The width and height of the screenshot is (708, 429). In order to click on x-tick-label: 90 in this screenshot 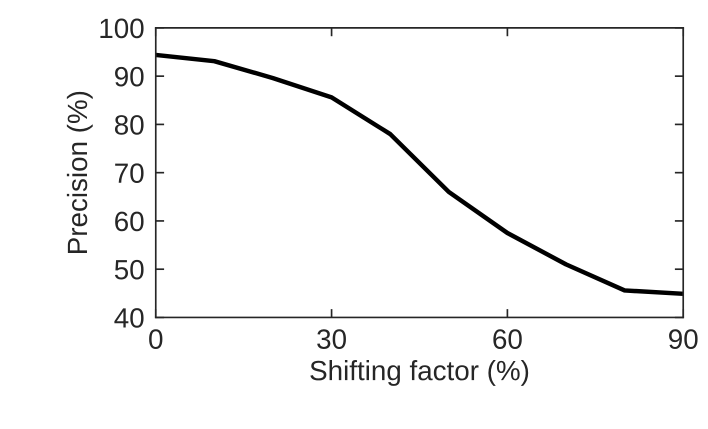, I will do `click(683, 339)`.